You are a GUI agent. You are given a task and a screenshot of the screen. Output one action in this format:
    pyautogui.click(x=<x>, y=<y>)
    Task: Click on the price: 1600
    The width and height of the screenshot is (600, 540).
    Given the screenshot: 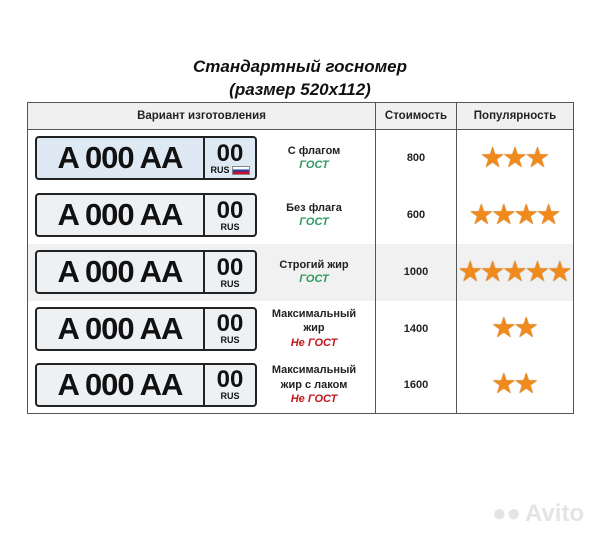 What is the action you would take?
    pyautogui.click(x=416, y=385)
    